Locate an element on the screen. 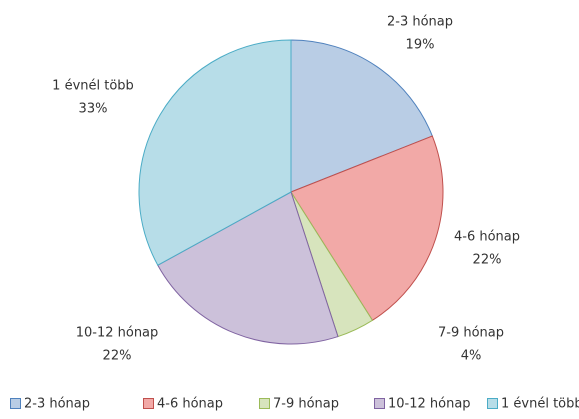  slice-label: 2-3 hónap is located at coordinates (420, 22).